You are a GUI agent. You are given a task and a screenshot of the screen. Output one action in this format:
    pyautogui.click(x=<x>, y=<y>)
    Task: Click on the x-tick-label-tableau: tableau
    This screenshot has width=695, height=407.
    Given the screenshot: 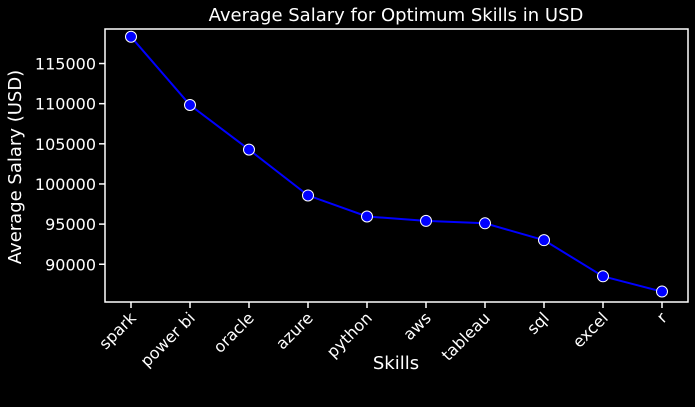 What is the action you would take?
    pyautogui.click(x=466, y=336)
    